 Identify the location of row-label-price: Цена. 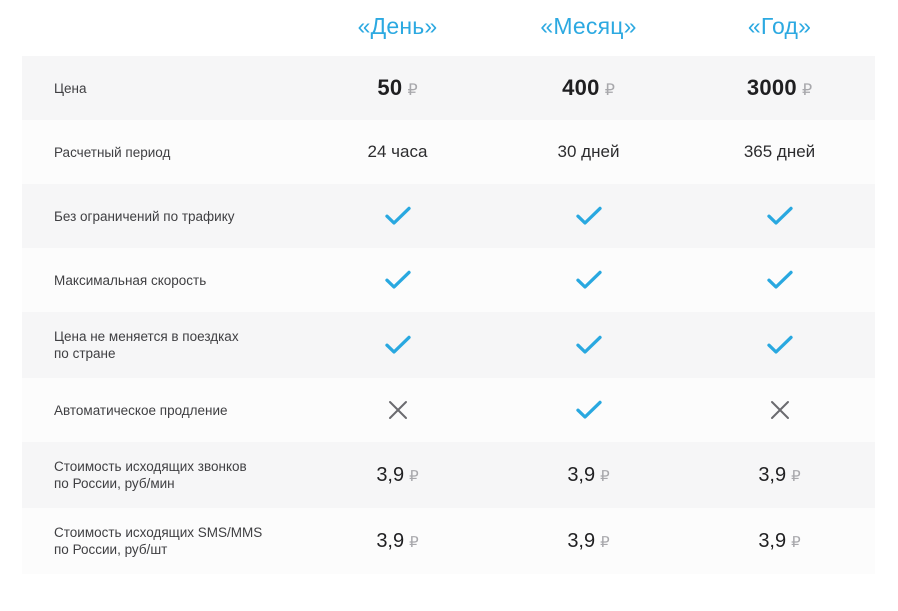
(162, 88).